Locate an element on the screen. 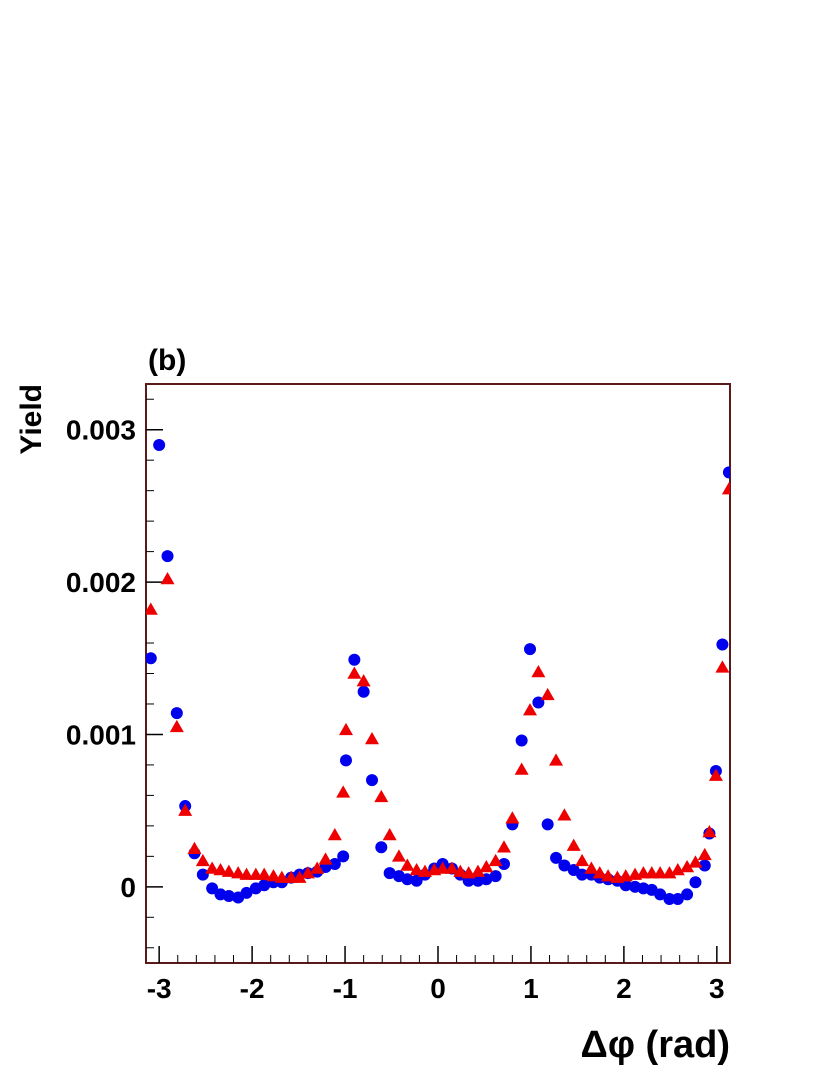 The image size is (830, 1075). y-axis-title: Yield is located at coordinates (31, 419).